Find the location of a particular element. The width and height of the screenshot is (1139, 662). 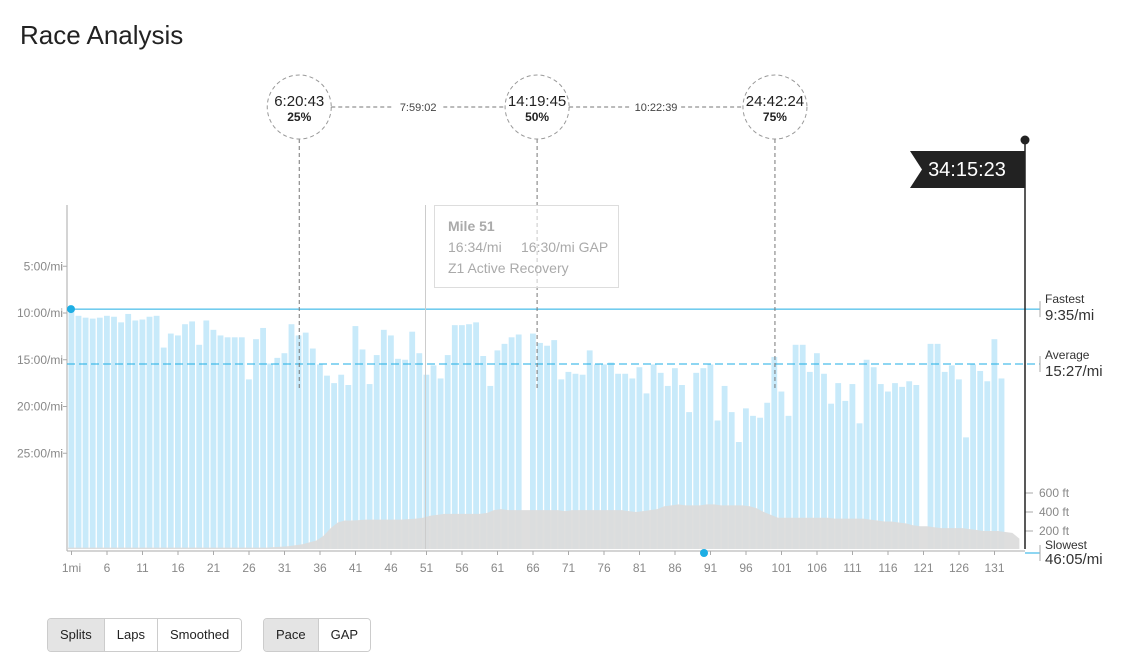

x-tick-label: 31 is located at coordinates (285, 568).